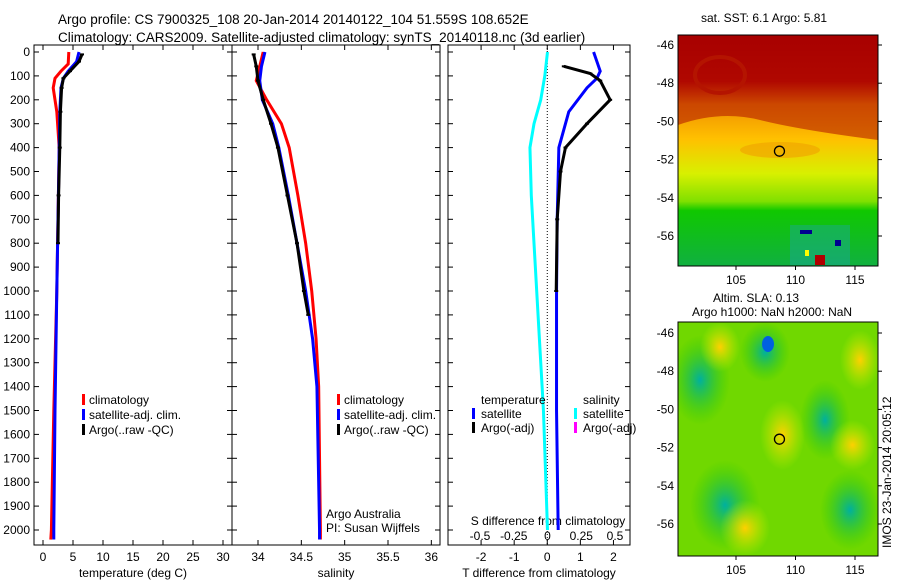 This screenshot has height=580, width=900. What do you see at coordinates (736, 570) in the screenshot?
I see `x-tick-label: 105` at bounding box center [736, 570].